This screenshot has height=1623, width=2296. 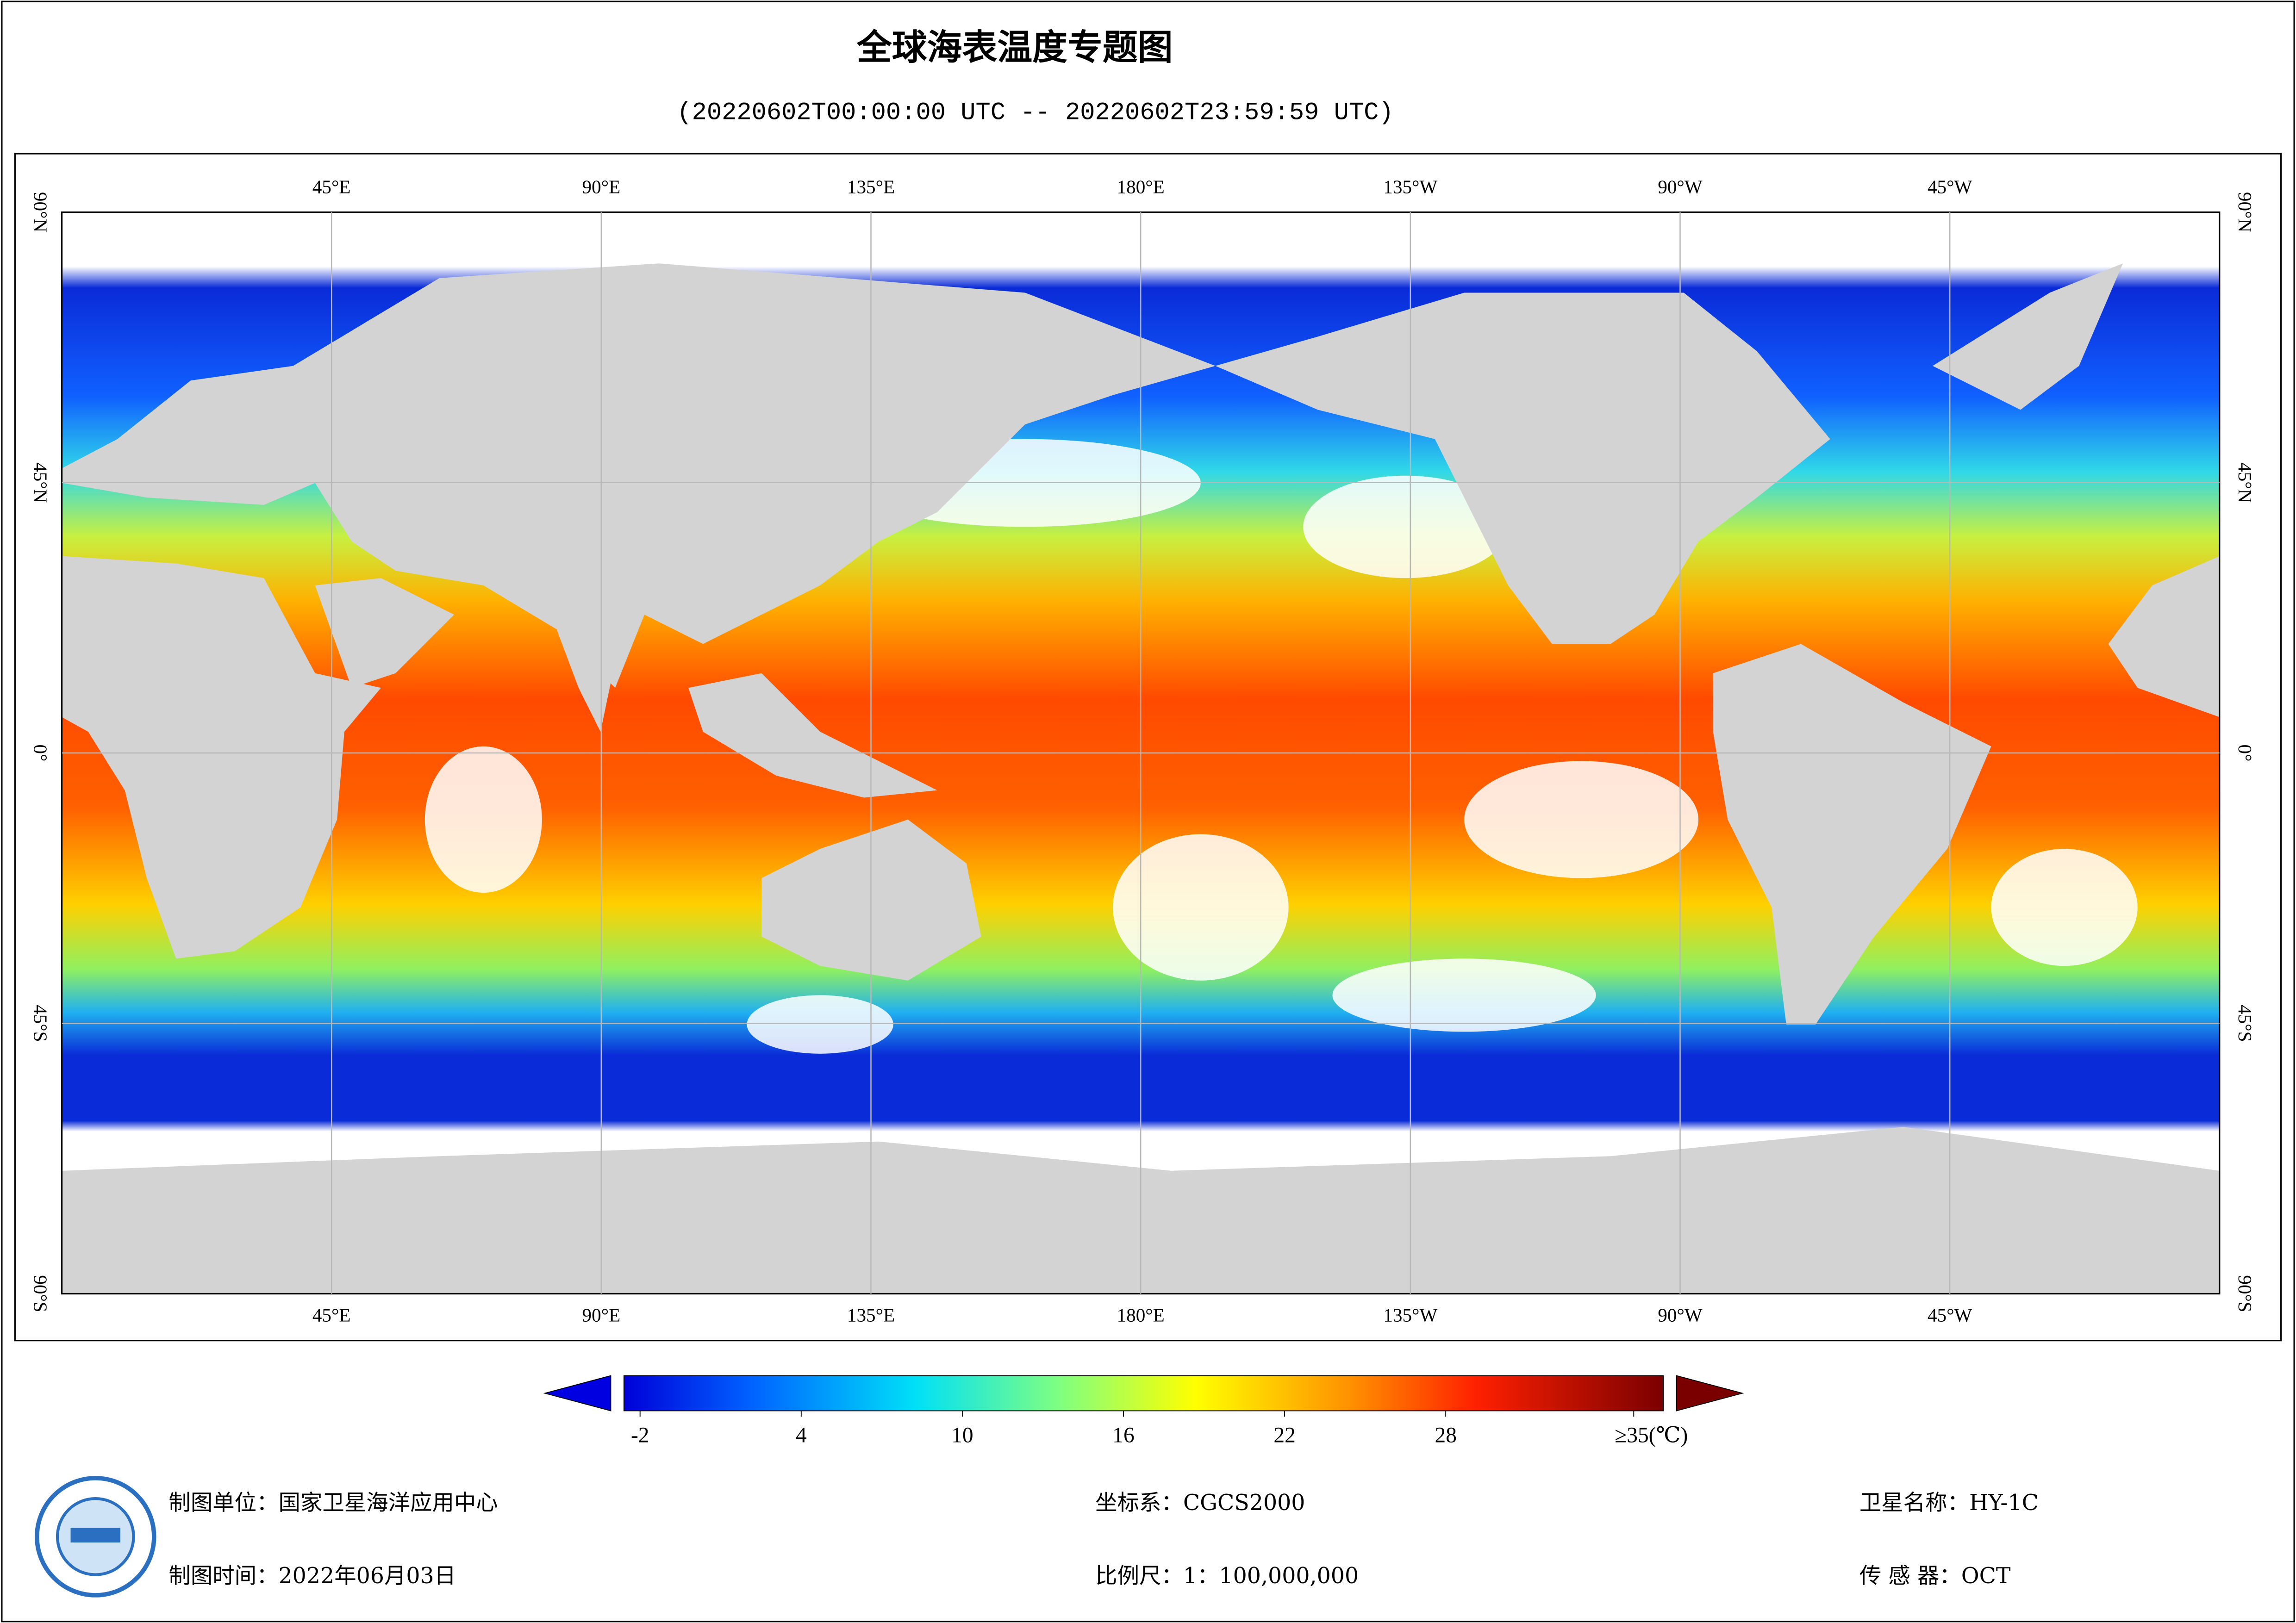 I want to click on lon-label-bottom: 180°E, so click(x=1141, y=1315).